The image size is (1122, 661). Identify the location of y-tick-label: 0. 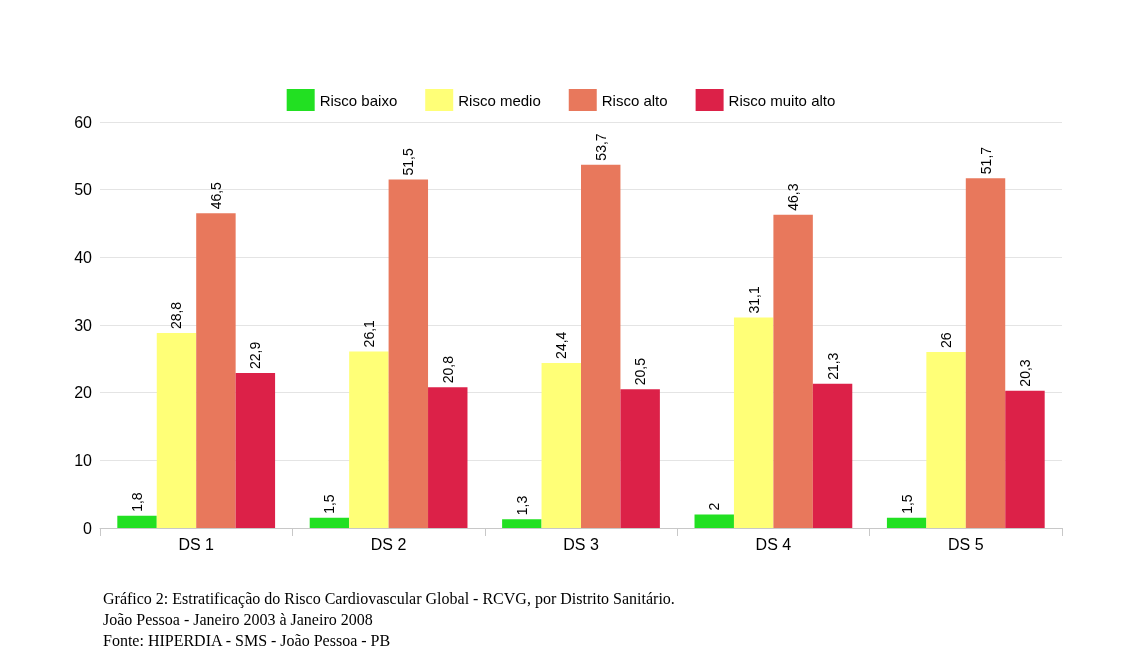
(88, 528).